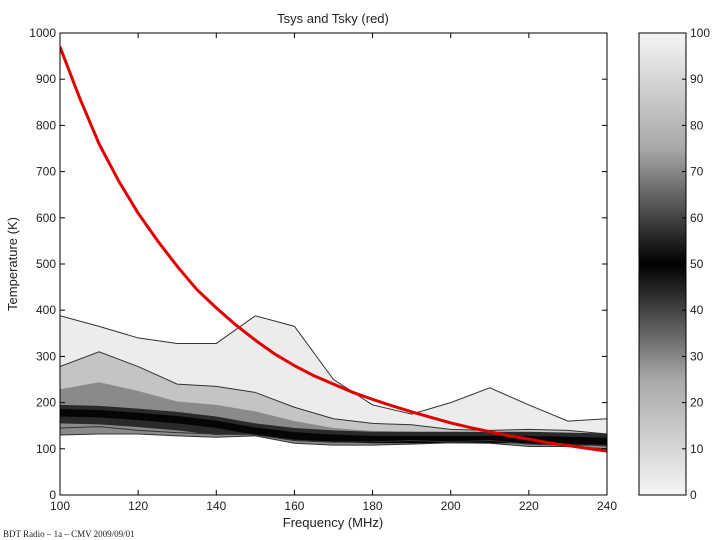  I want to click on y-tick-label: 100, so click(46, 449).